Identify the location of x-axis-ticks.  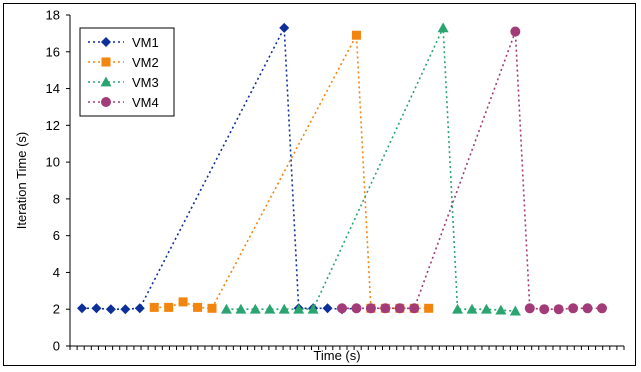
(347, 348).